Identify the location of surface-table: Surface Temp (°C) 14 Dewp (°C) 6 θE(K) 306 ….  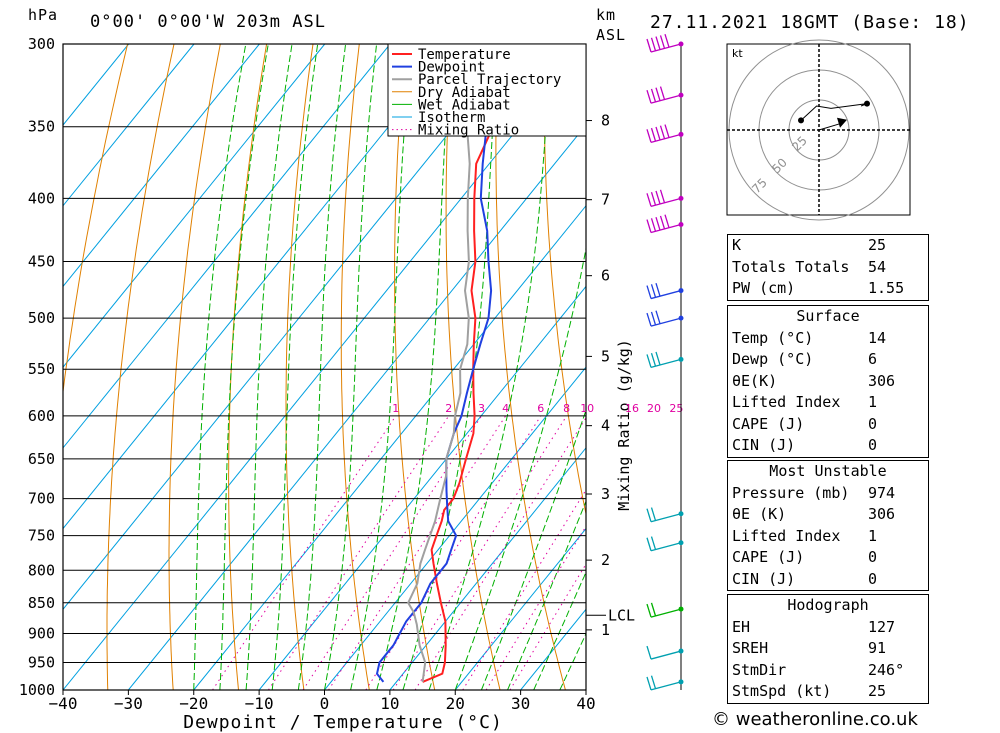
(828, 381).